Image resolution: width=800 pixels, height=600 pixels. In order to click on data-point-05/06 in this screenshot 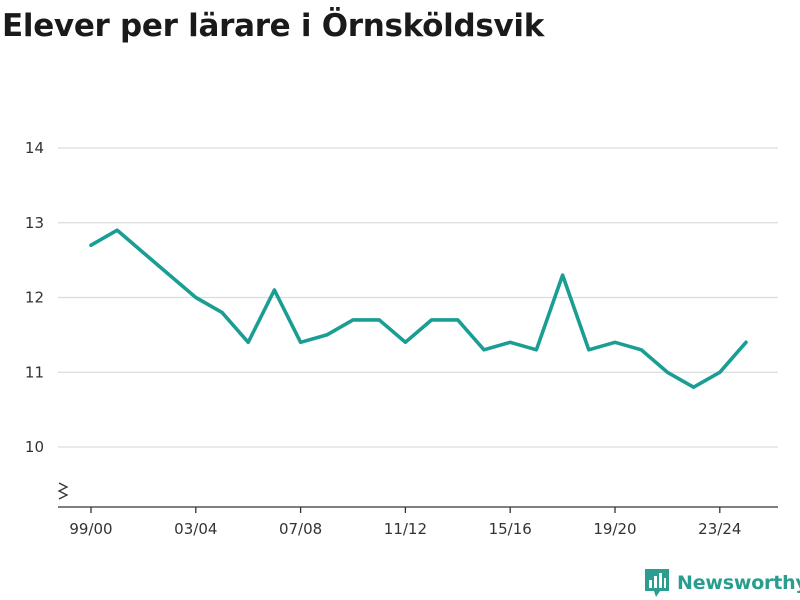, I will do `click(248, 342)`.